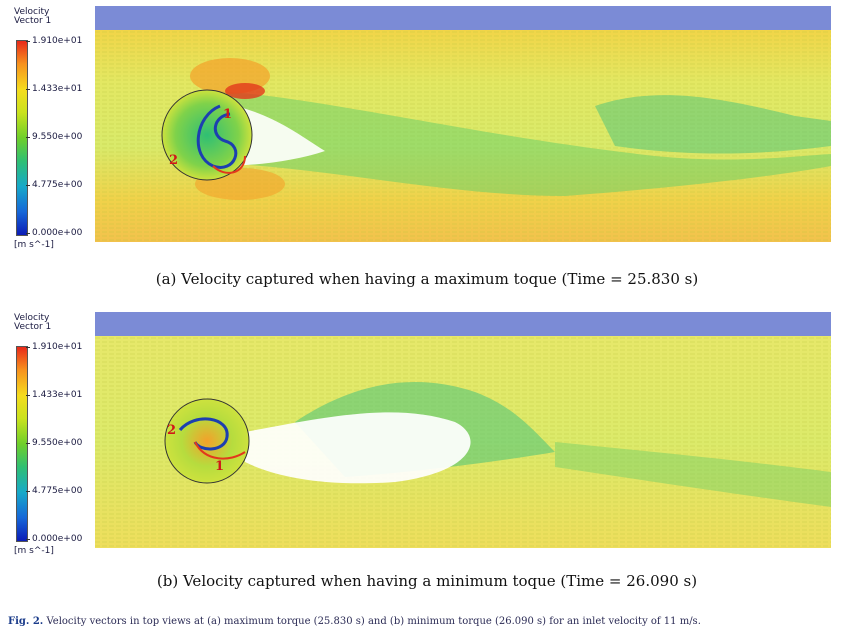  I want to click on low-velocity-wake, so click(358, 448).